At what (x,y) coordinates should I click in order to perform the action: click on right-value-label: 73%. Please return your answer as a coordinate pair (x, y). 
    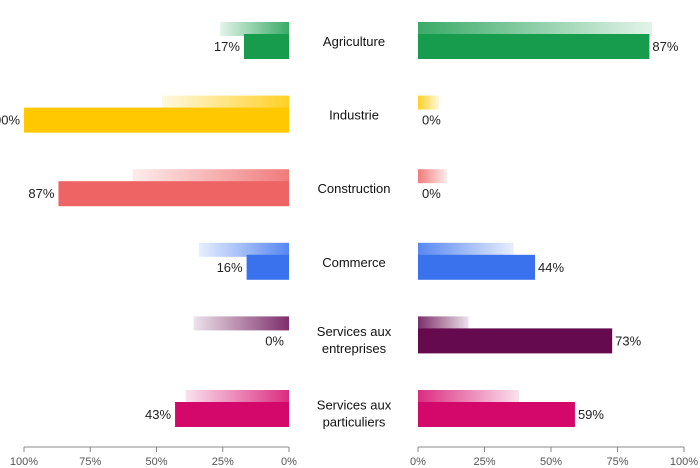
    Looking at the image, I should click on (628, 340).